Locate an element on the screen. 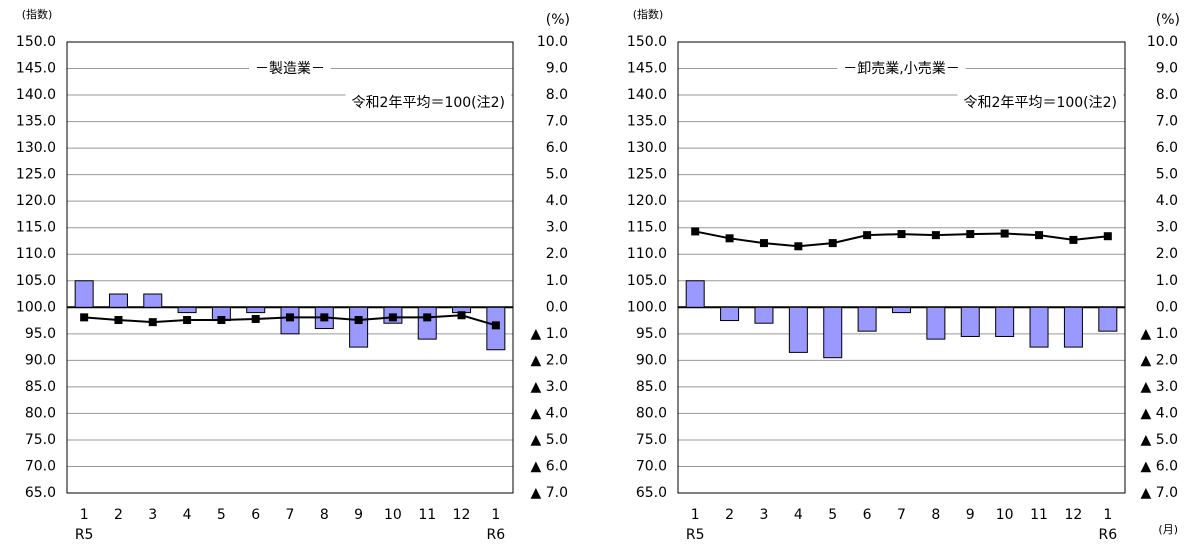 The width and height of the screenshot is (1189, 544). y2-tick-label: 1.0 is located at coordinates (557, 281).